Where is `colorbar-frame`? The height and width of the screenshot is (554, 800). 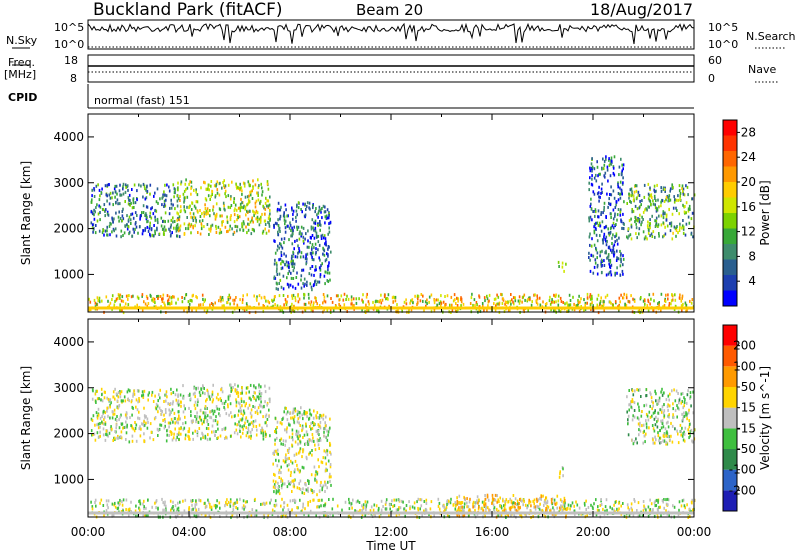 colorbar-frame is located at coordinates (730, 418).